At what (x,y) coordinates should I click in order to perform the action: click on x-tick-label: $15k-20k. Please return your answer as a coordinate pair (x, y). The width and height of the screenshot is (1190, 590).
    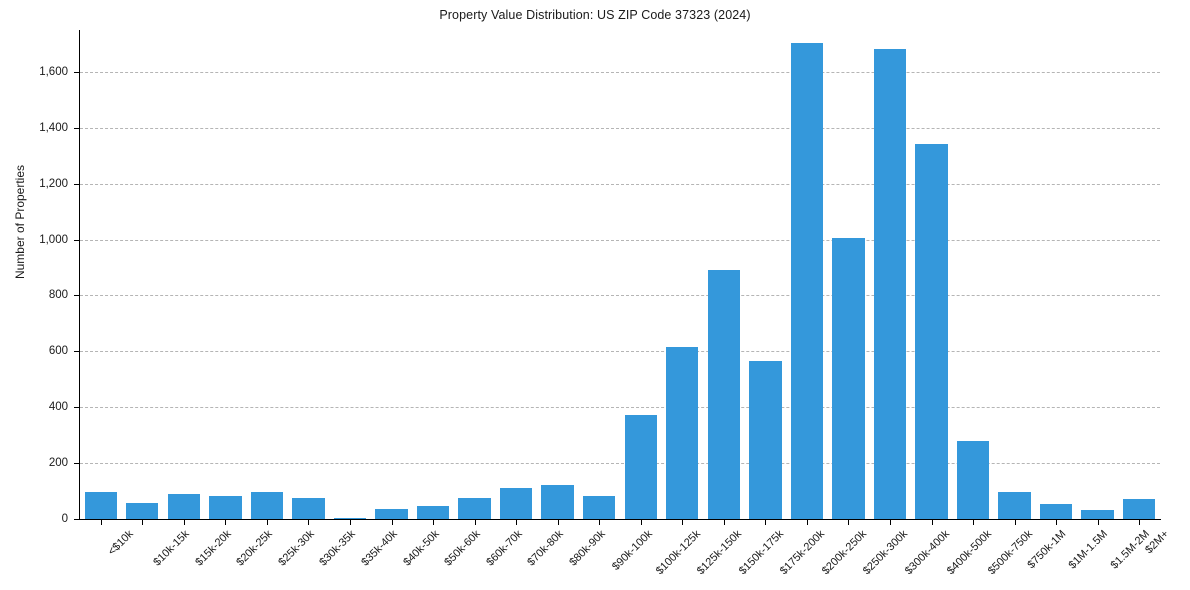
    Looking at the image, I should click on (213, 548).